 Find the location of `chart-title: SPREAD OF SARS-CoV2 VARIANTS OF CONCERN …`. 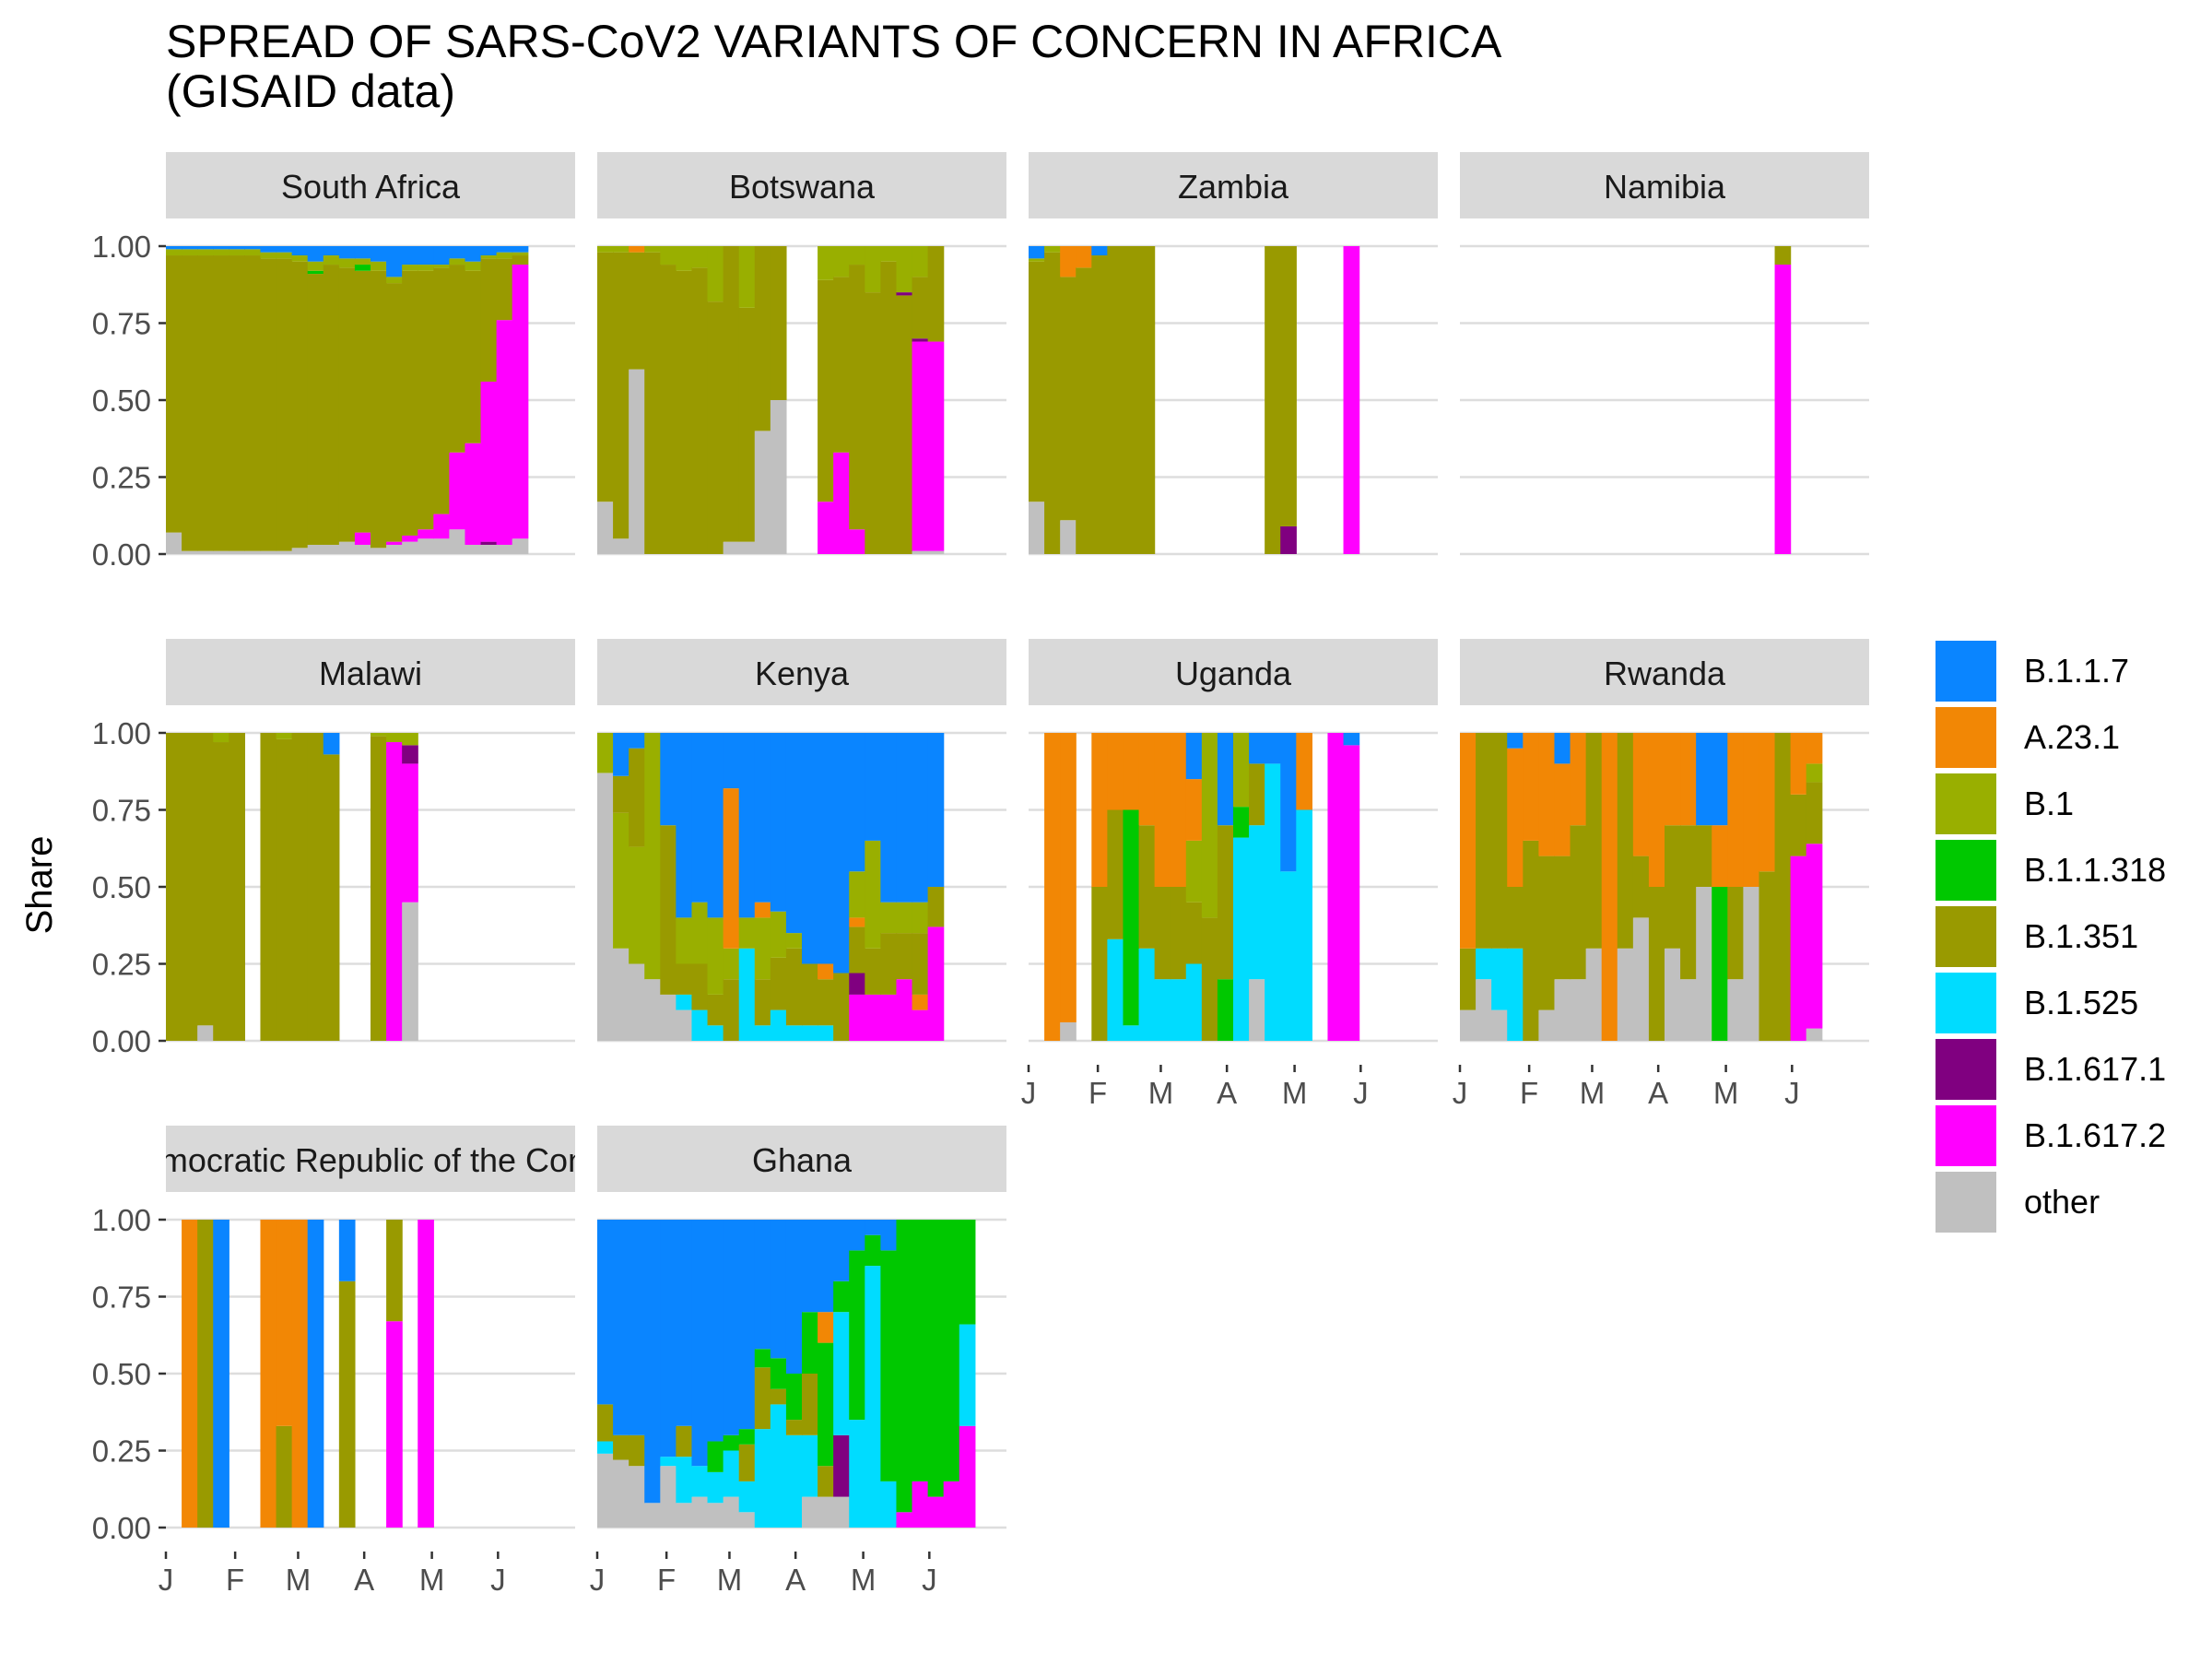

chart-title: SPREAD OF SARS-CoV2 VARIANTS OF CONCERN … is located at coordinates (834, 66).